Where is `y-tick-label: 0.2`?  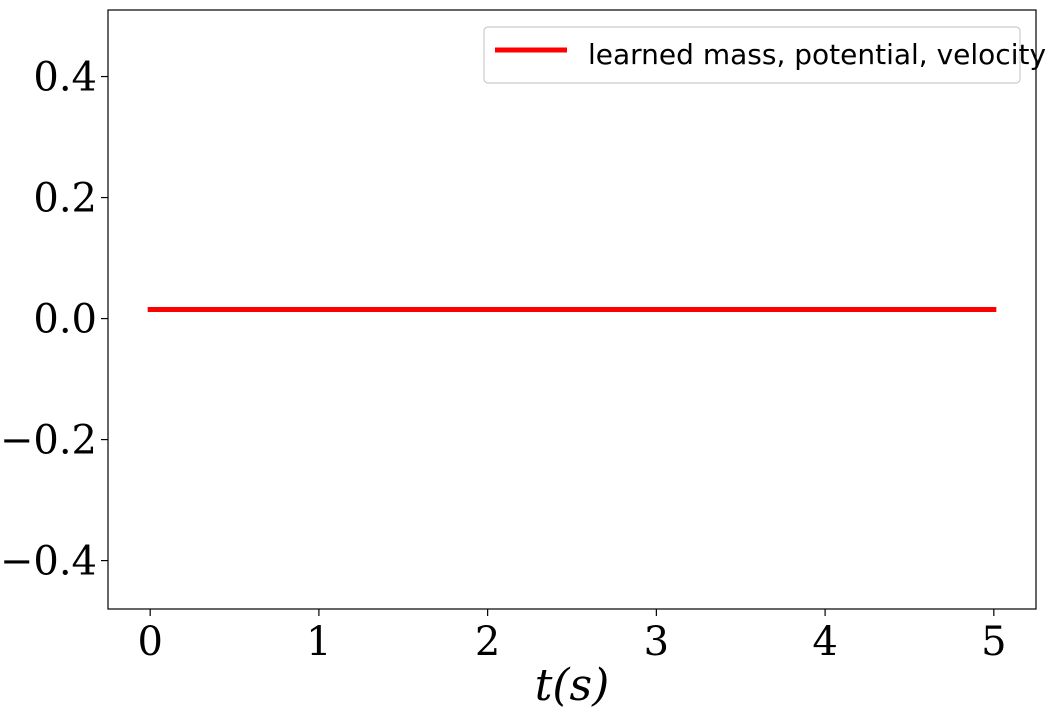 y-tick-label: 0.2 is located at coordinates (65, 199).